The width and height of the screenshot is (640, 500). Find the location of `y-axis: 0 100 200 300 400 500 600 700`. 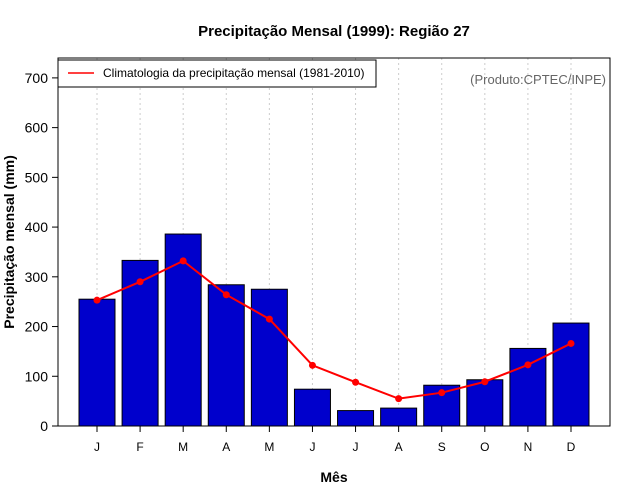

y-axis: 0 100 200 300 400 500 600 700 is located at coordinates (41, 252).